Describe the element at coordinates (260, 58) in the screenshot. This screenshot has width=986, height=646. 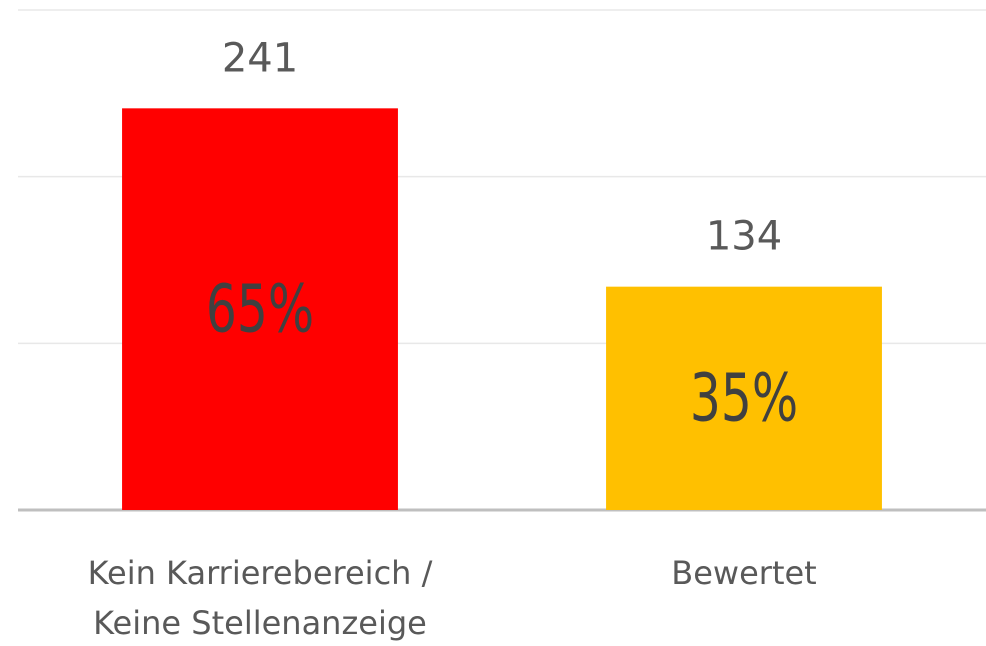
I see `value-label: 241` at that location.